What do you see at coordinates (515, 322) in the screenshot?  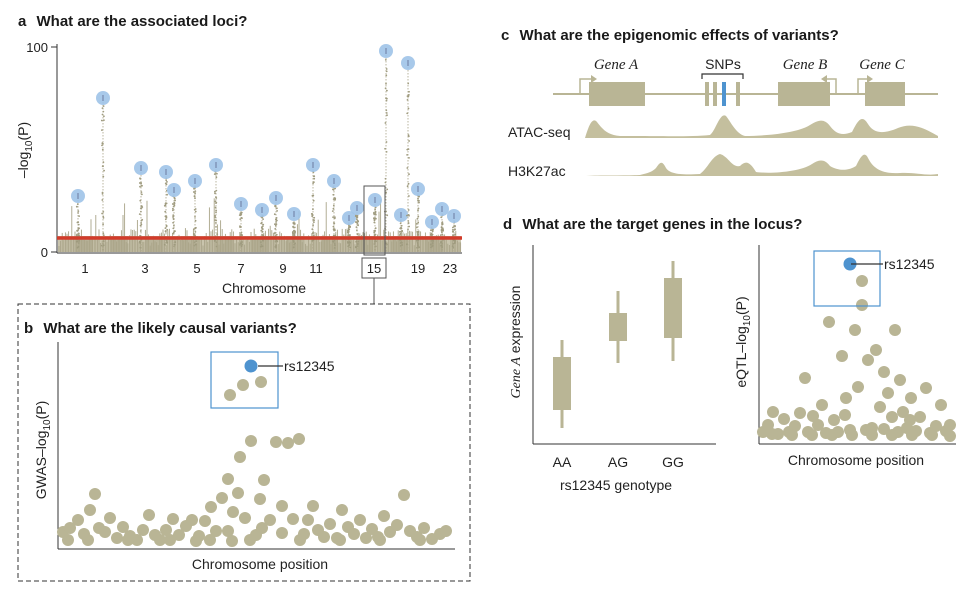 I see `boxplot-ylabel-rest: expression` at bounding box center [515, 322].